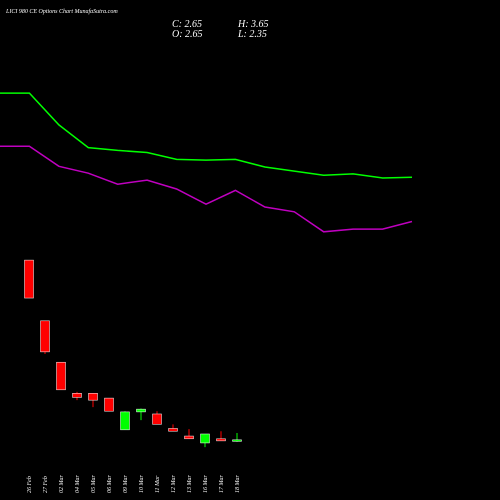 Image resolution: width=500 pixels, height=500 pixels. Describe the element at coordinates (77, 484) in the screenshot. I see `x-tick-label: 04 Mar` at that location.